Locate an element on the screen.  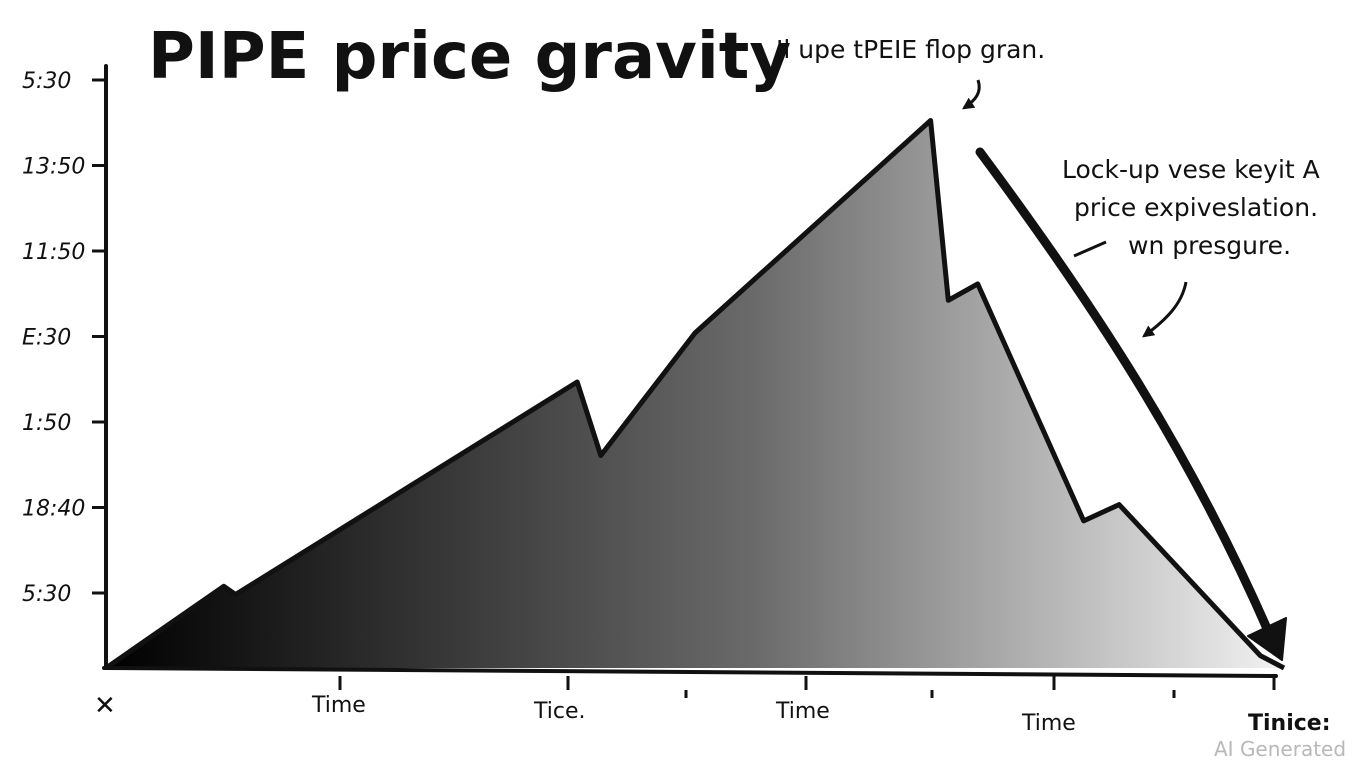
y-tick-label-5: 18:40 is located at coordinates (53, 509).